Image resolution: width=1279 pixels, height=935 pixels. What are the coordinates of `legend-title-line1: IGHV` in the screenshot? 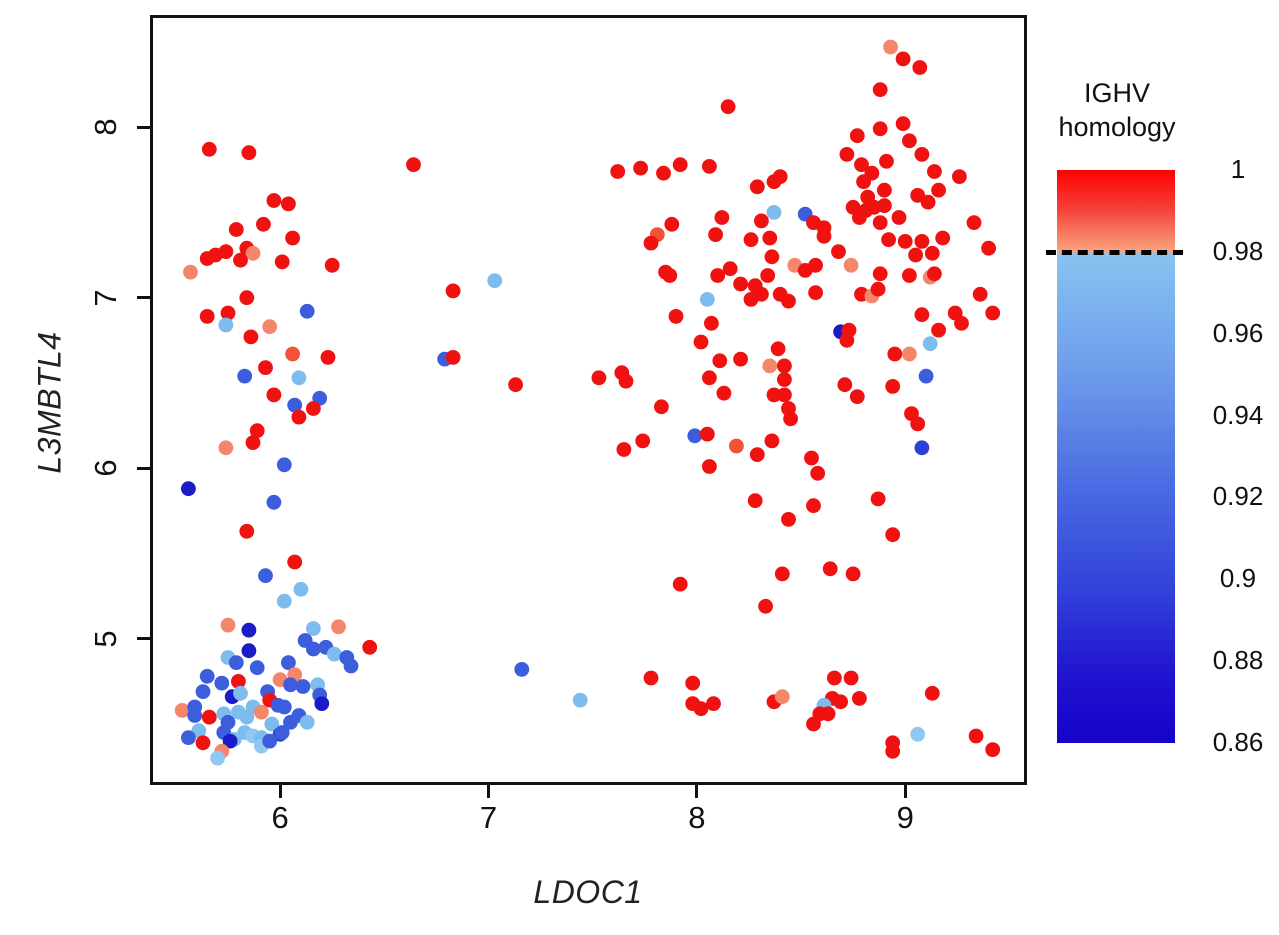 It's located at (1116, 93).